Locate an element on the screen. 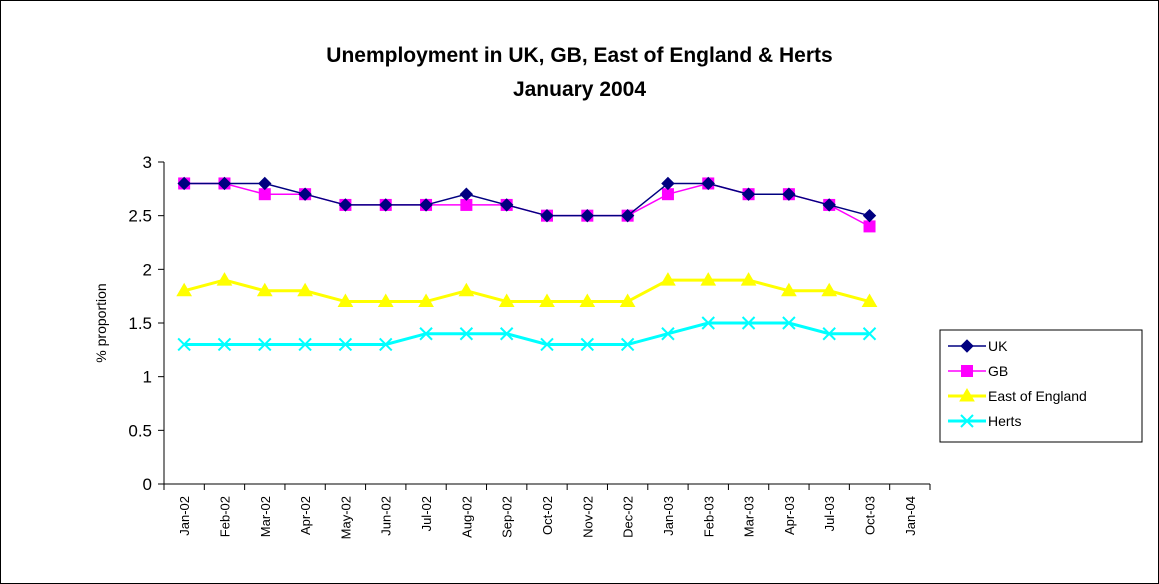  legend-label: East of England is located at coordinates (1037, 396).